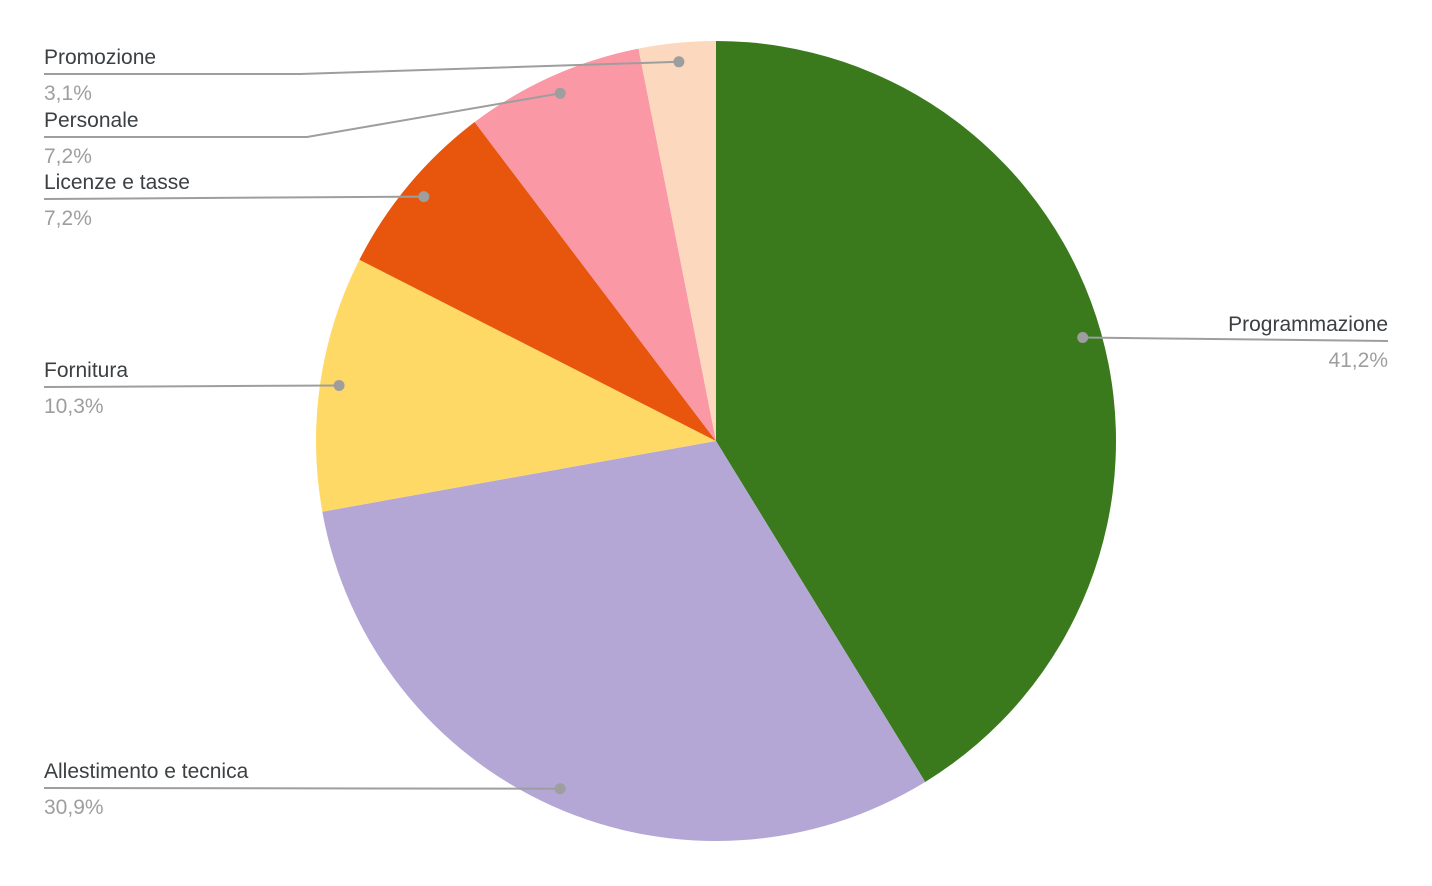 The width and height of the screenshot is (1432, 886). Describe the element at coordinates (1083, 337) in the screenshot. I see `leader-dot-programmazione` at that location.